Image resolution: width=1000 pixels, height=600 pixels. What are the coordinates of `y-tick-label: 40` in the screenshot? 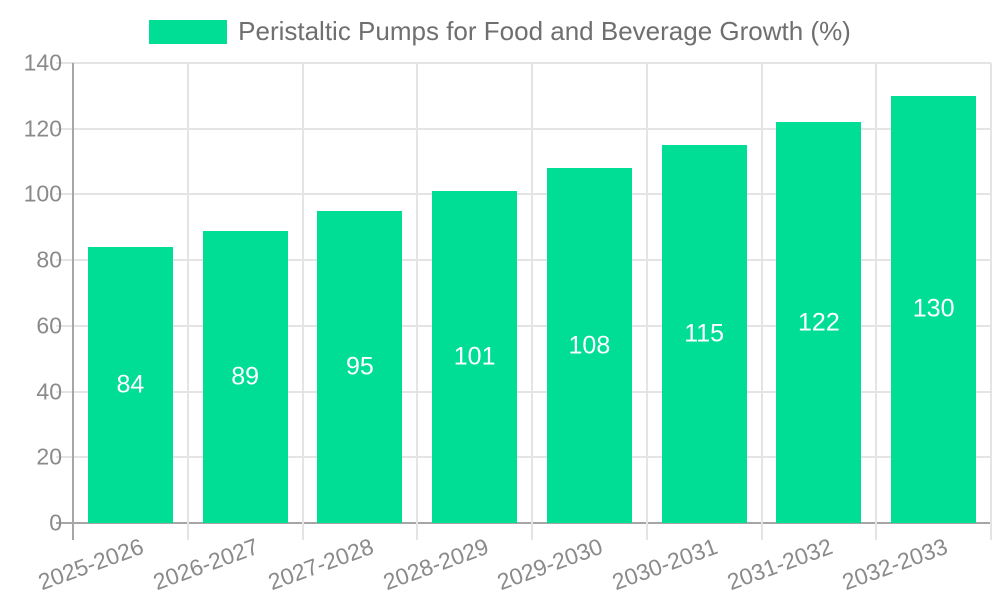 It's located at (49, 391).